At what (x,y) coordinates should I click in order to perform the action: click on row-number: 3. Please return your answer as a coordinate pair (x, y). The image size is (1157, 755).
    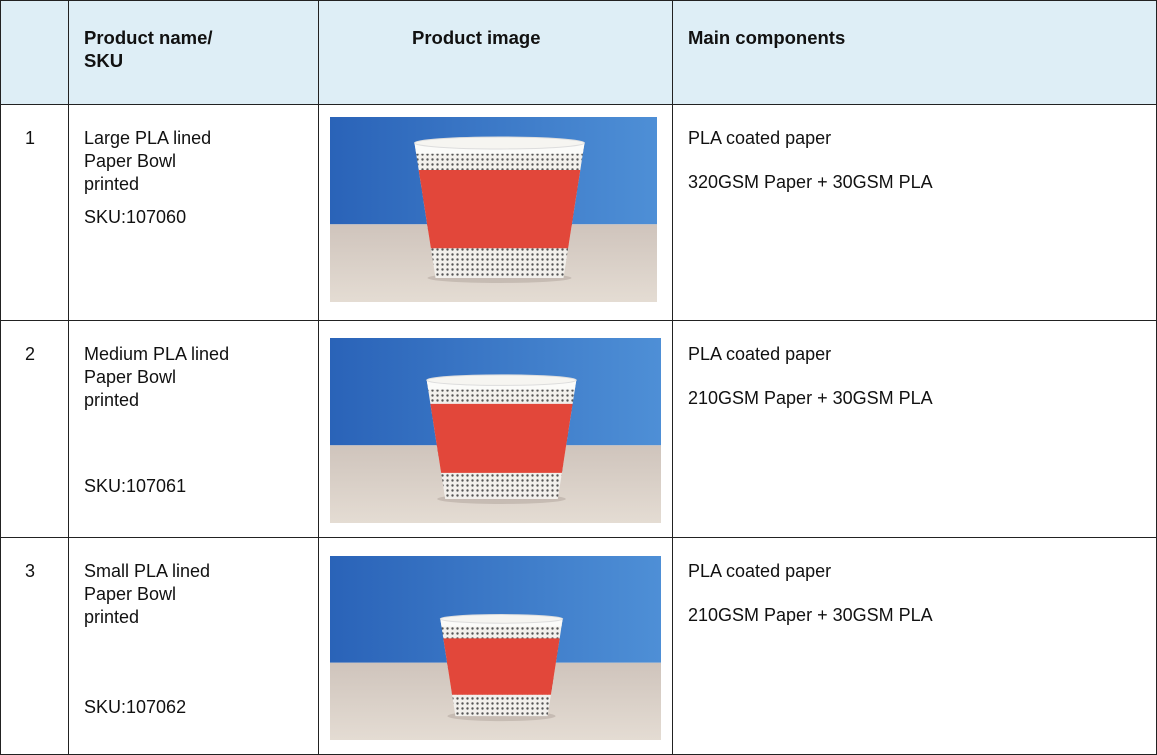
    Looking at the image, I should click on (30, 571).